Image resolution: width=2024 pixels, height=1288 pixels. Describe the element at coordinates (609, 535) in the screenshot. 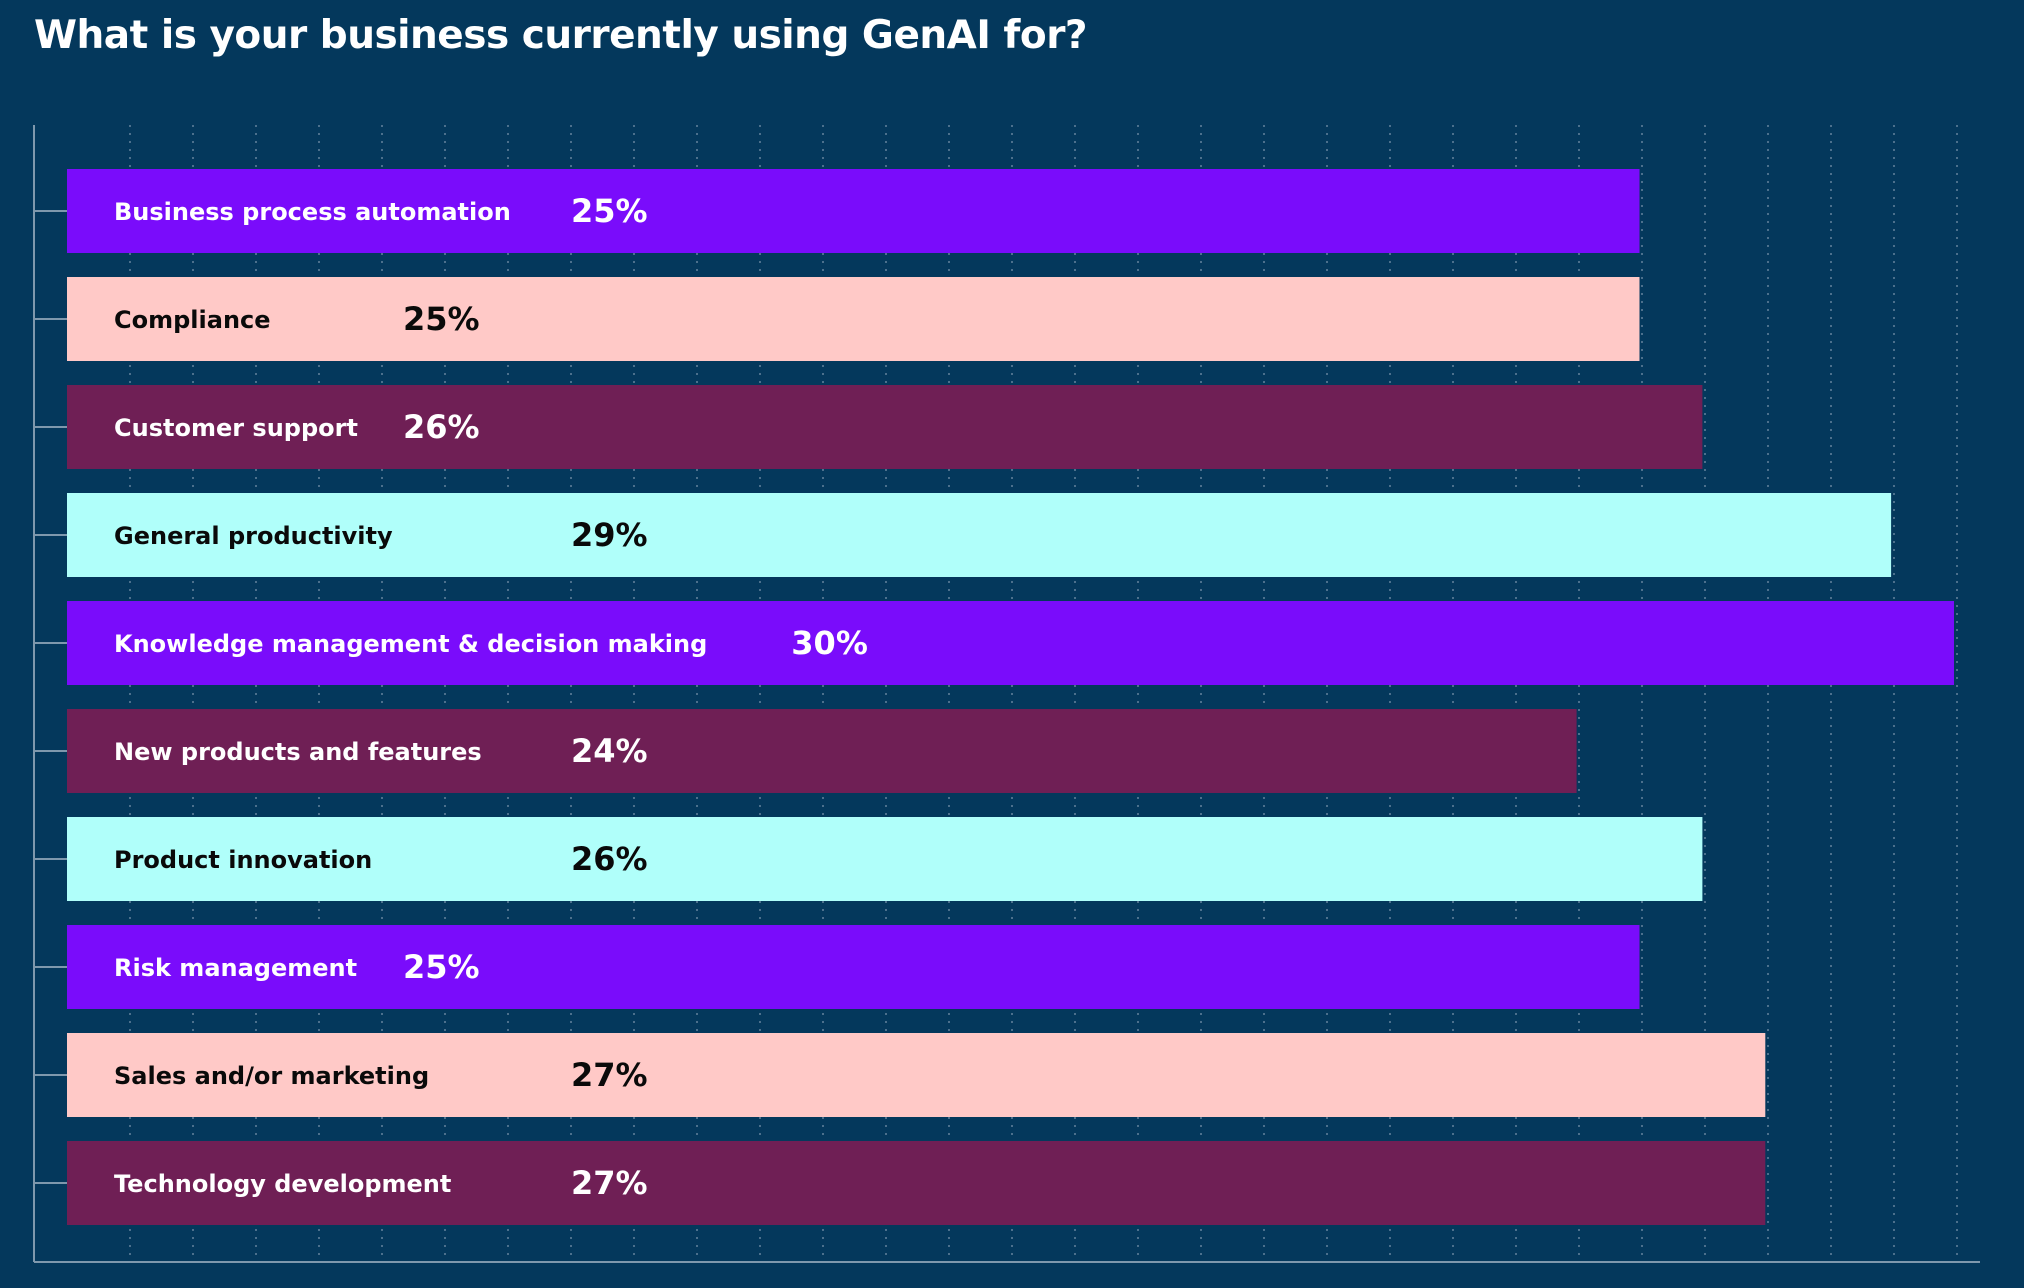

I see `value-label: 29%` at that location.